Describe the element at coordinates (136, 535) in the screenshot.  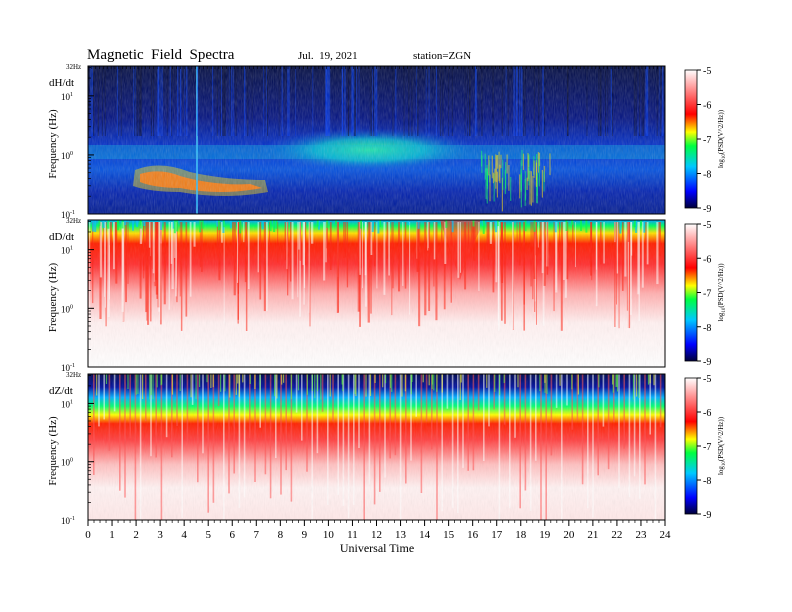
I see `x-tick-label: 2` at that location.